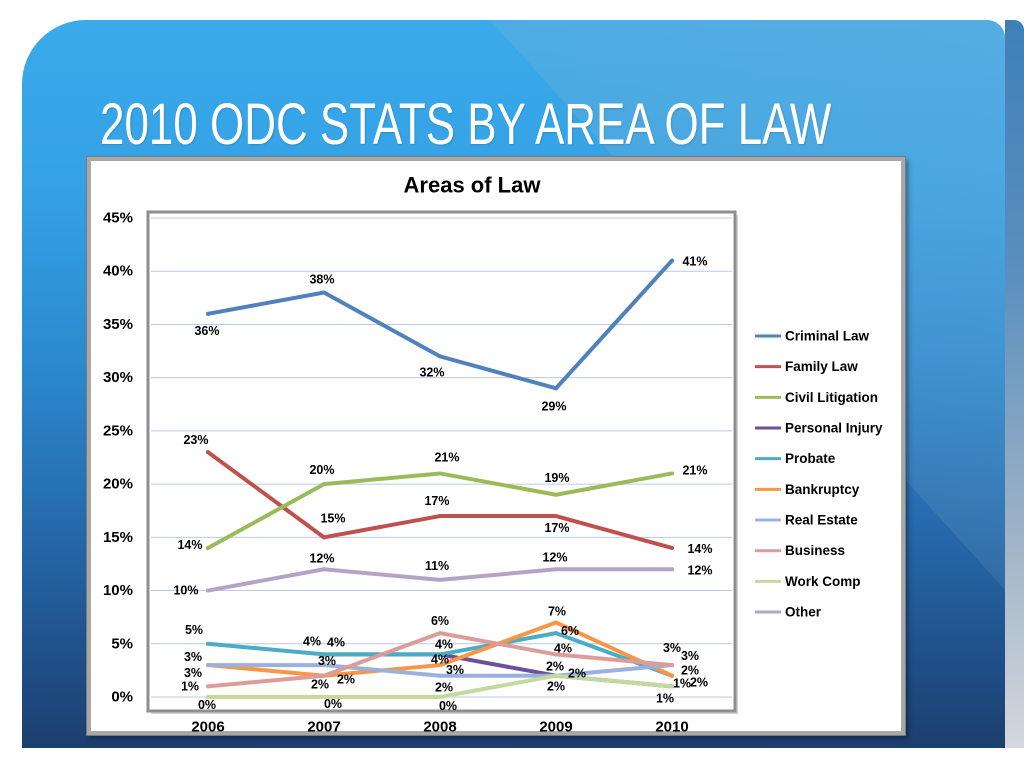  Describe the element at coordinates (431, 372) in the screenshot. I see `data-label: 32%` at that location.